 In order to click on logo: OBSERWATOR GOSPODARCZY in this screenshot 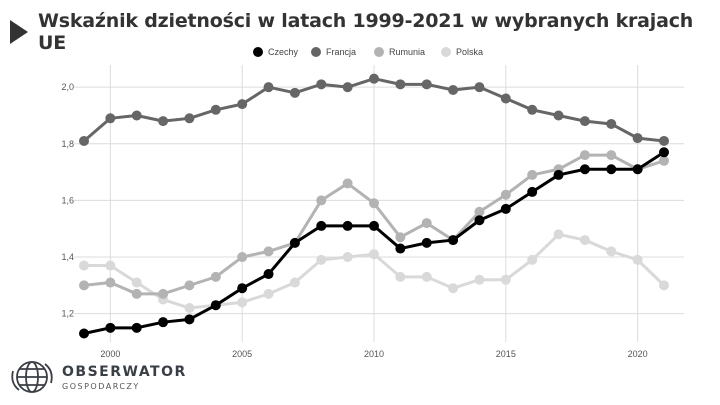, I will do `click(98, 377)`.